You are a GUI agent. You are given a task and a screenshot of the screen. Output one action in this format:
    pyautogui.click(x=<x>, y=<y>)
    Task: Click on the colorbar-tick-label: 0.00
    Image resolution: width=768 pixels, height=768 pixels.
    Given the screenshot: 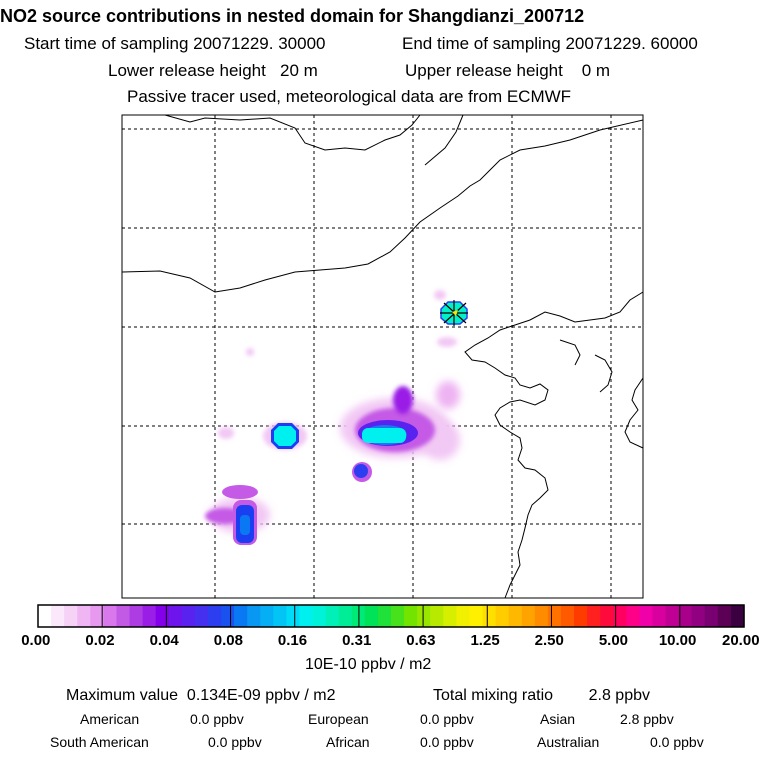 What is the action you would take?
    pyautogui.click(x=36, y=640)
    